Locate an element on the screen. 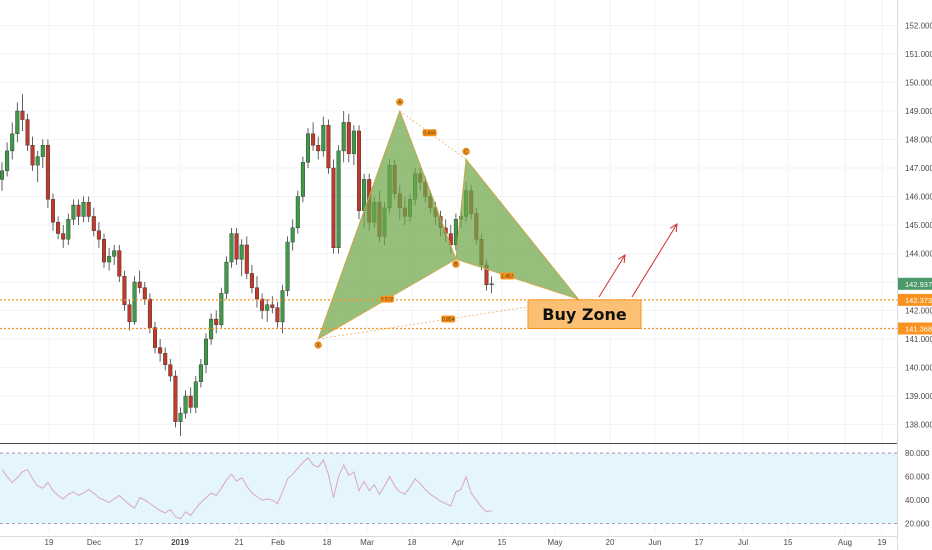  harmonic-pattern: X A B C 0.665 0.519 1.457 0.854 is located at coordinates (447, 223).